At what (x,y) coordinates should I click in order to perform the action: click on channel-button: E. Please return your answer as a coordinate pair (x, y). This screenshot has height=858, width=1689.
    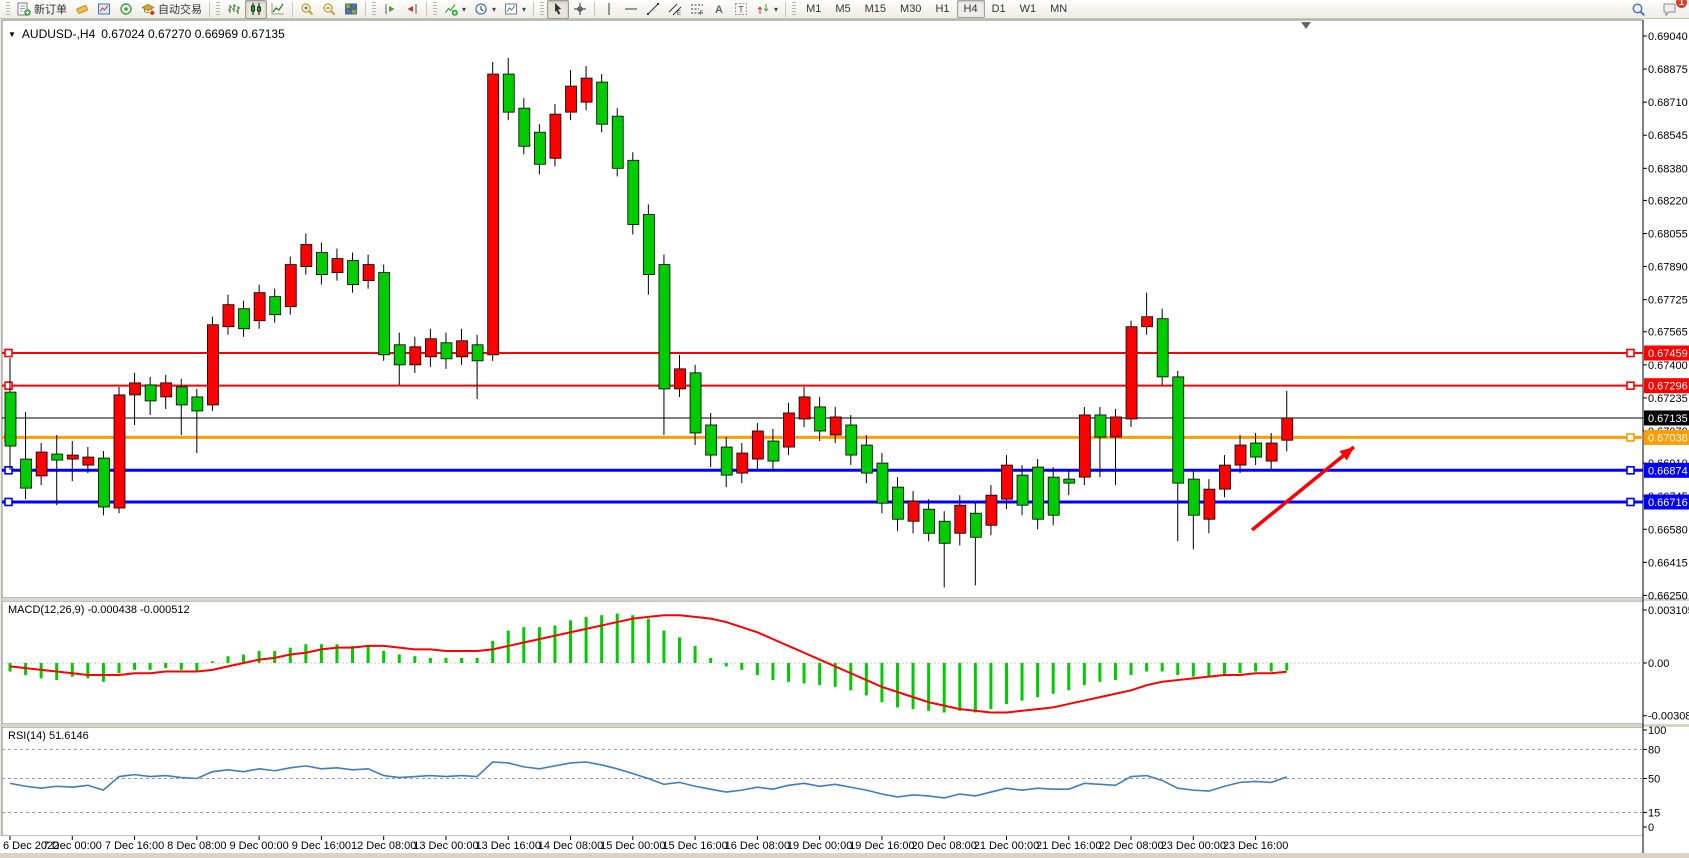
    Looking at the image, I should click on (675, 9).